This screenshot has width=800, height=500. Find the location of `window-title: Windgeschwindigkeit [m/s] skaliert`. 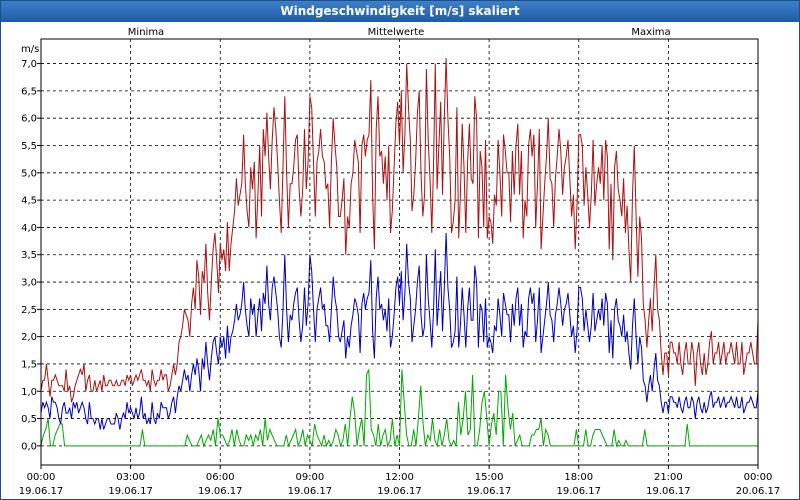

window-title: Windgeschwindigkeit [m/s] skaliert is located at coordinates (400, 11).